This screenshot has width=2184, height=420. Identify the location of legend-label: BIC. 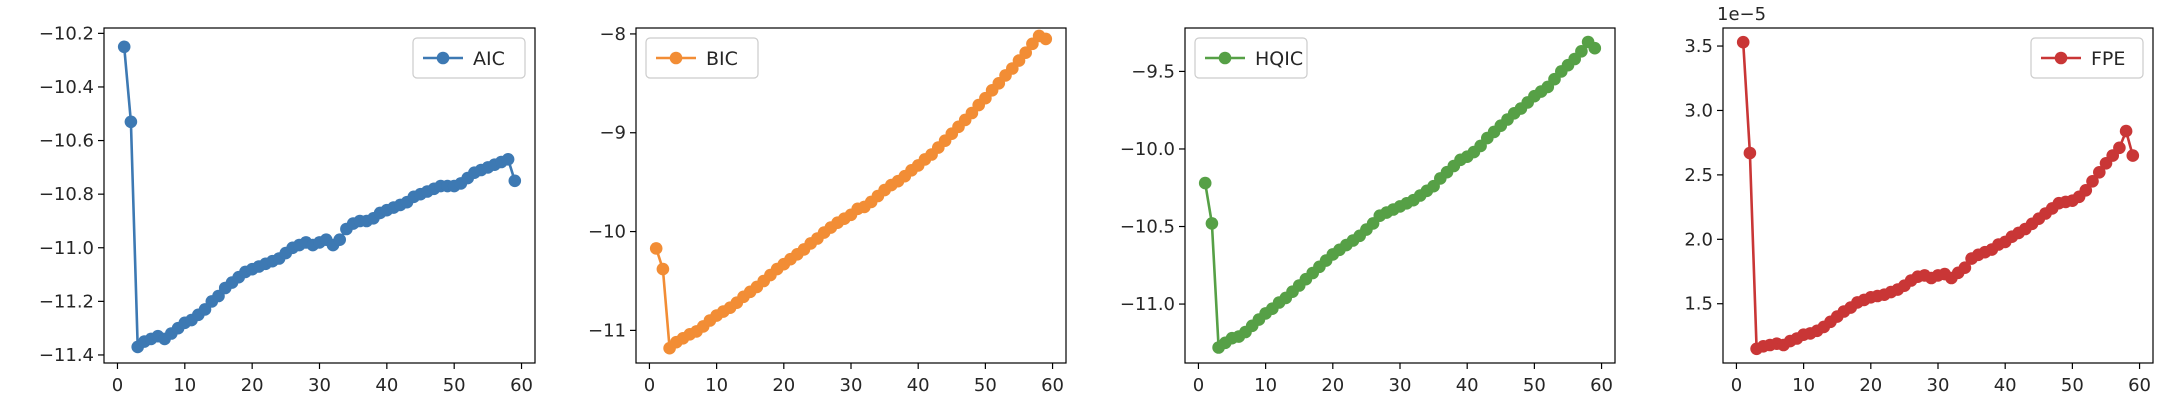
(722, 59).